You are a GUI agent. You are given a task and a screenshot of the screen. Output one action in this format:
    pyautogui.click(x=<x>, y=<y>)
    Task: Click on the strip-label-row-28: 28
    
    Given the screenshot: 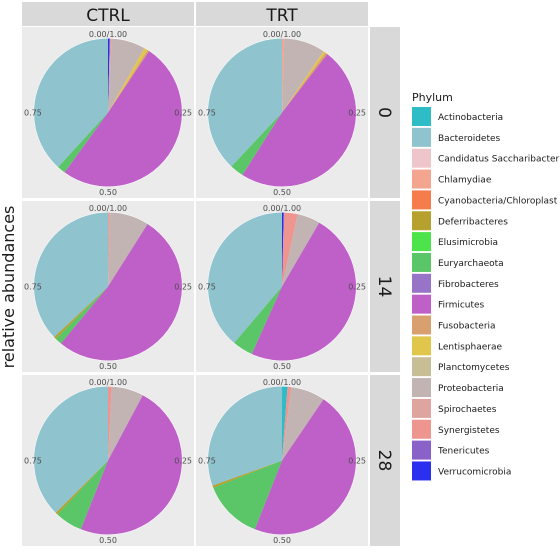 What is the action you would take?
    pyautogui.click(x=384, y=461)
    